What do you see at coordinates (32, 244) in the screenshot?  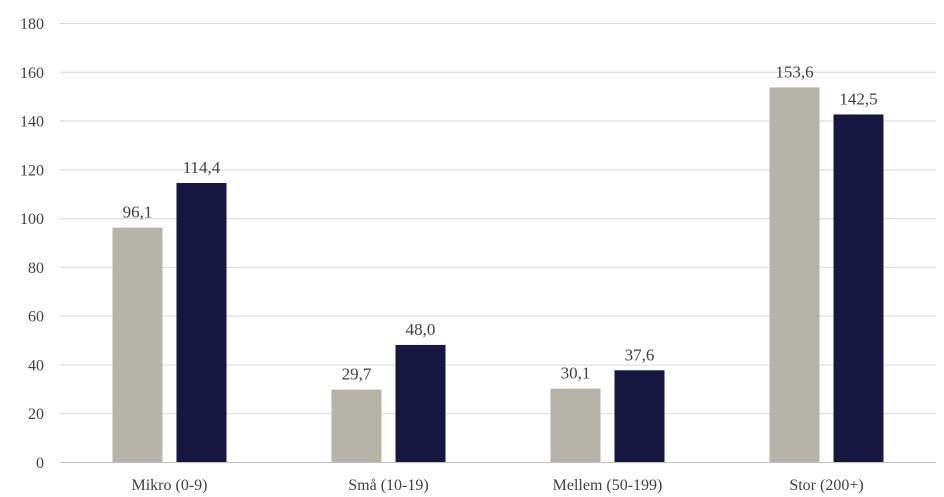 I see `y-axis-ticks: 0 20 40 60 80 100 120 140 160 180` at bounding box center [32, 244].